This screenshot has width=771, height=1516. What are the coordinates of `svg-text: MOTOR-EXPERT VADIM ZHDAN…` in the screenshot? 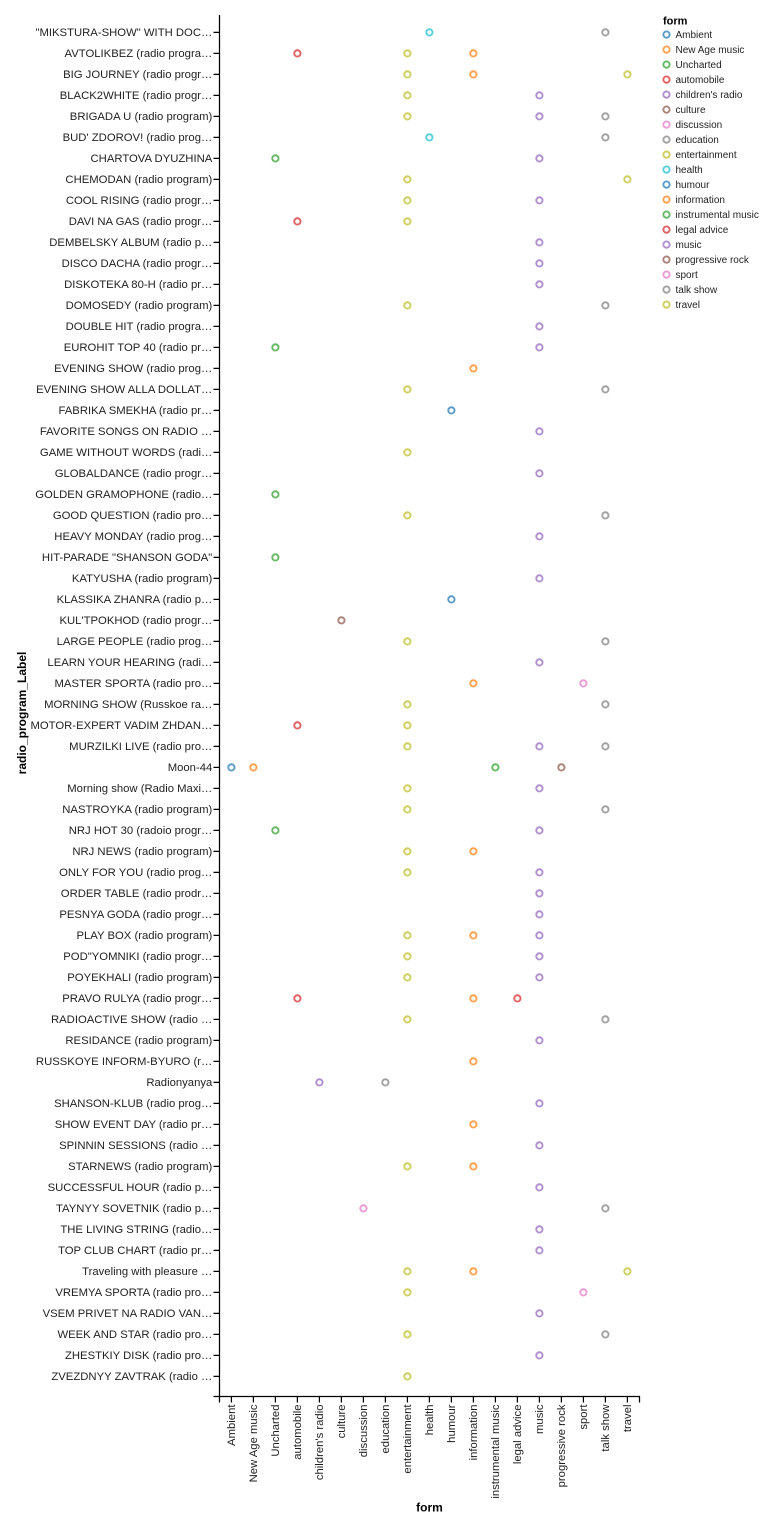 It's located at (121, 726).